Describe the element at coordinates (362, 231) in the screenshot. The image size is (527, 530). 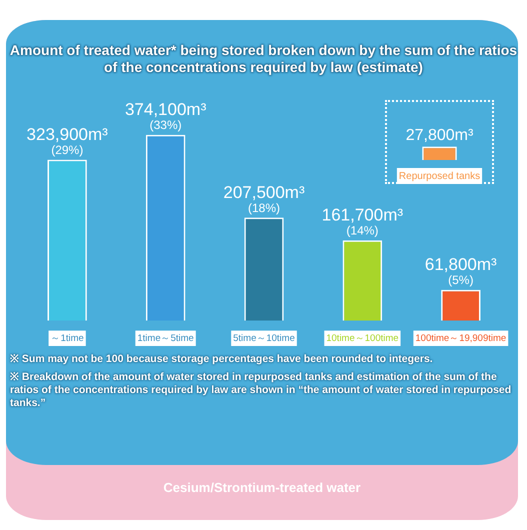
I see `annotation: (14%)` at that location.